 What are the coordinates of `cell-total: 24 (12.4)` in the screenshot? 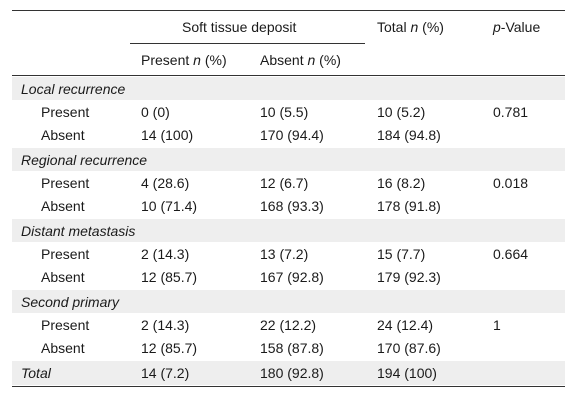 It's located at (405, 325).